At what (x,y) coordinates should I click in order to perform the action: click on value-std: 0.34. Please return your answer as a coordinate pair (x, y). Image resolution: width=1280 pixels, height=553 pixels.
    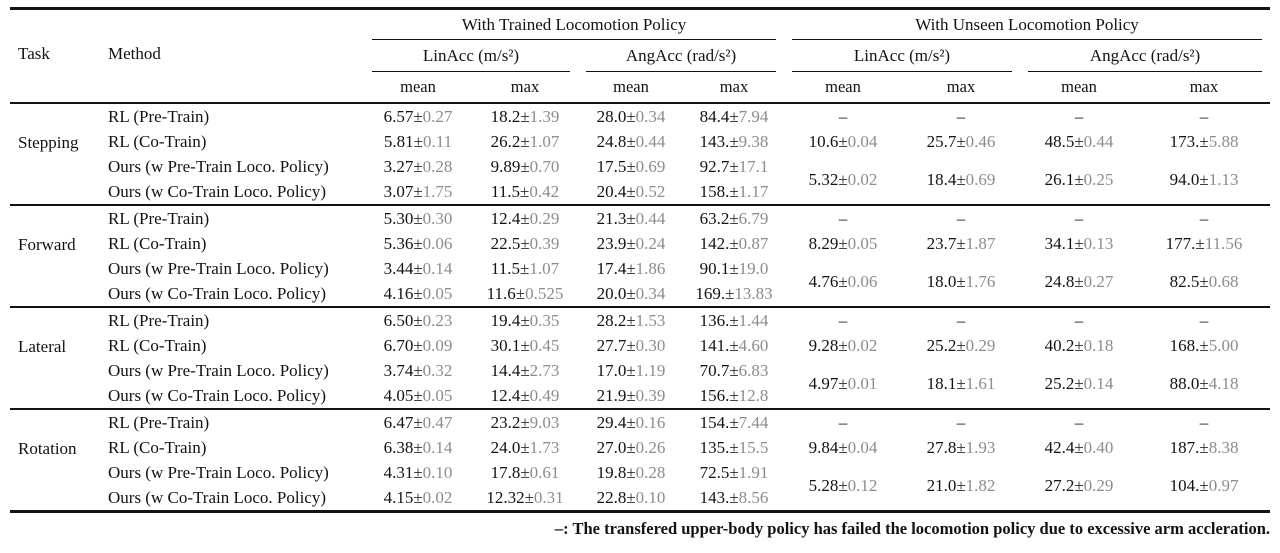
    Looking at the image, I should click on (650, 116).